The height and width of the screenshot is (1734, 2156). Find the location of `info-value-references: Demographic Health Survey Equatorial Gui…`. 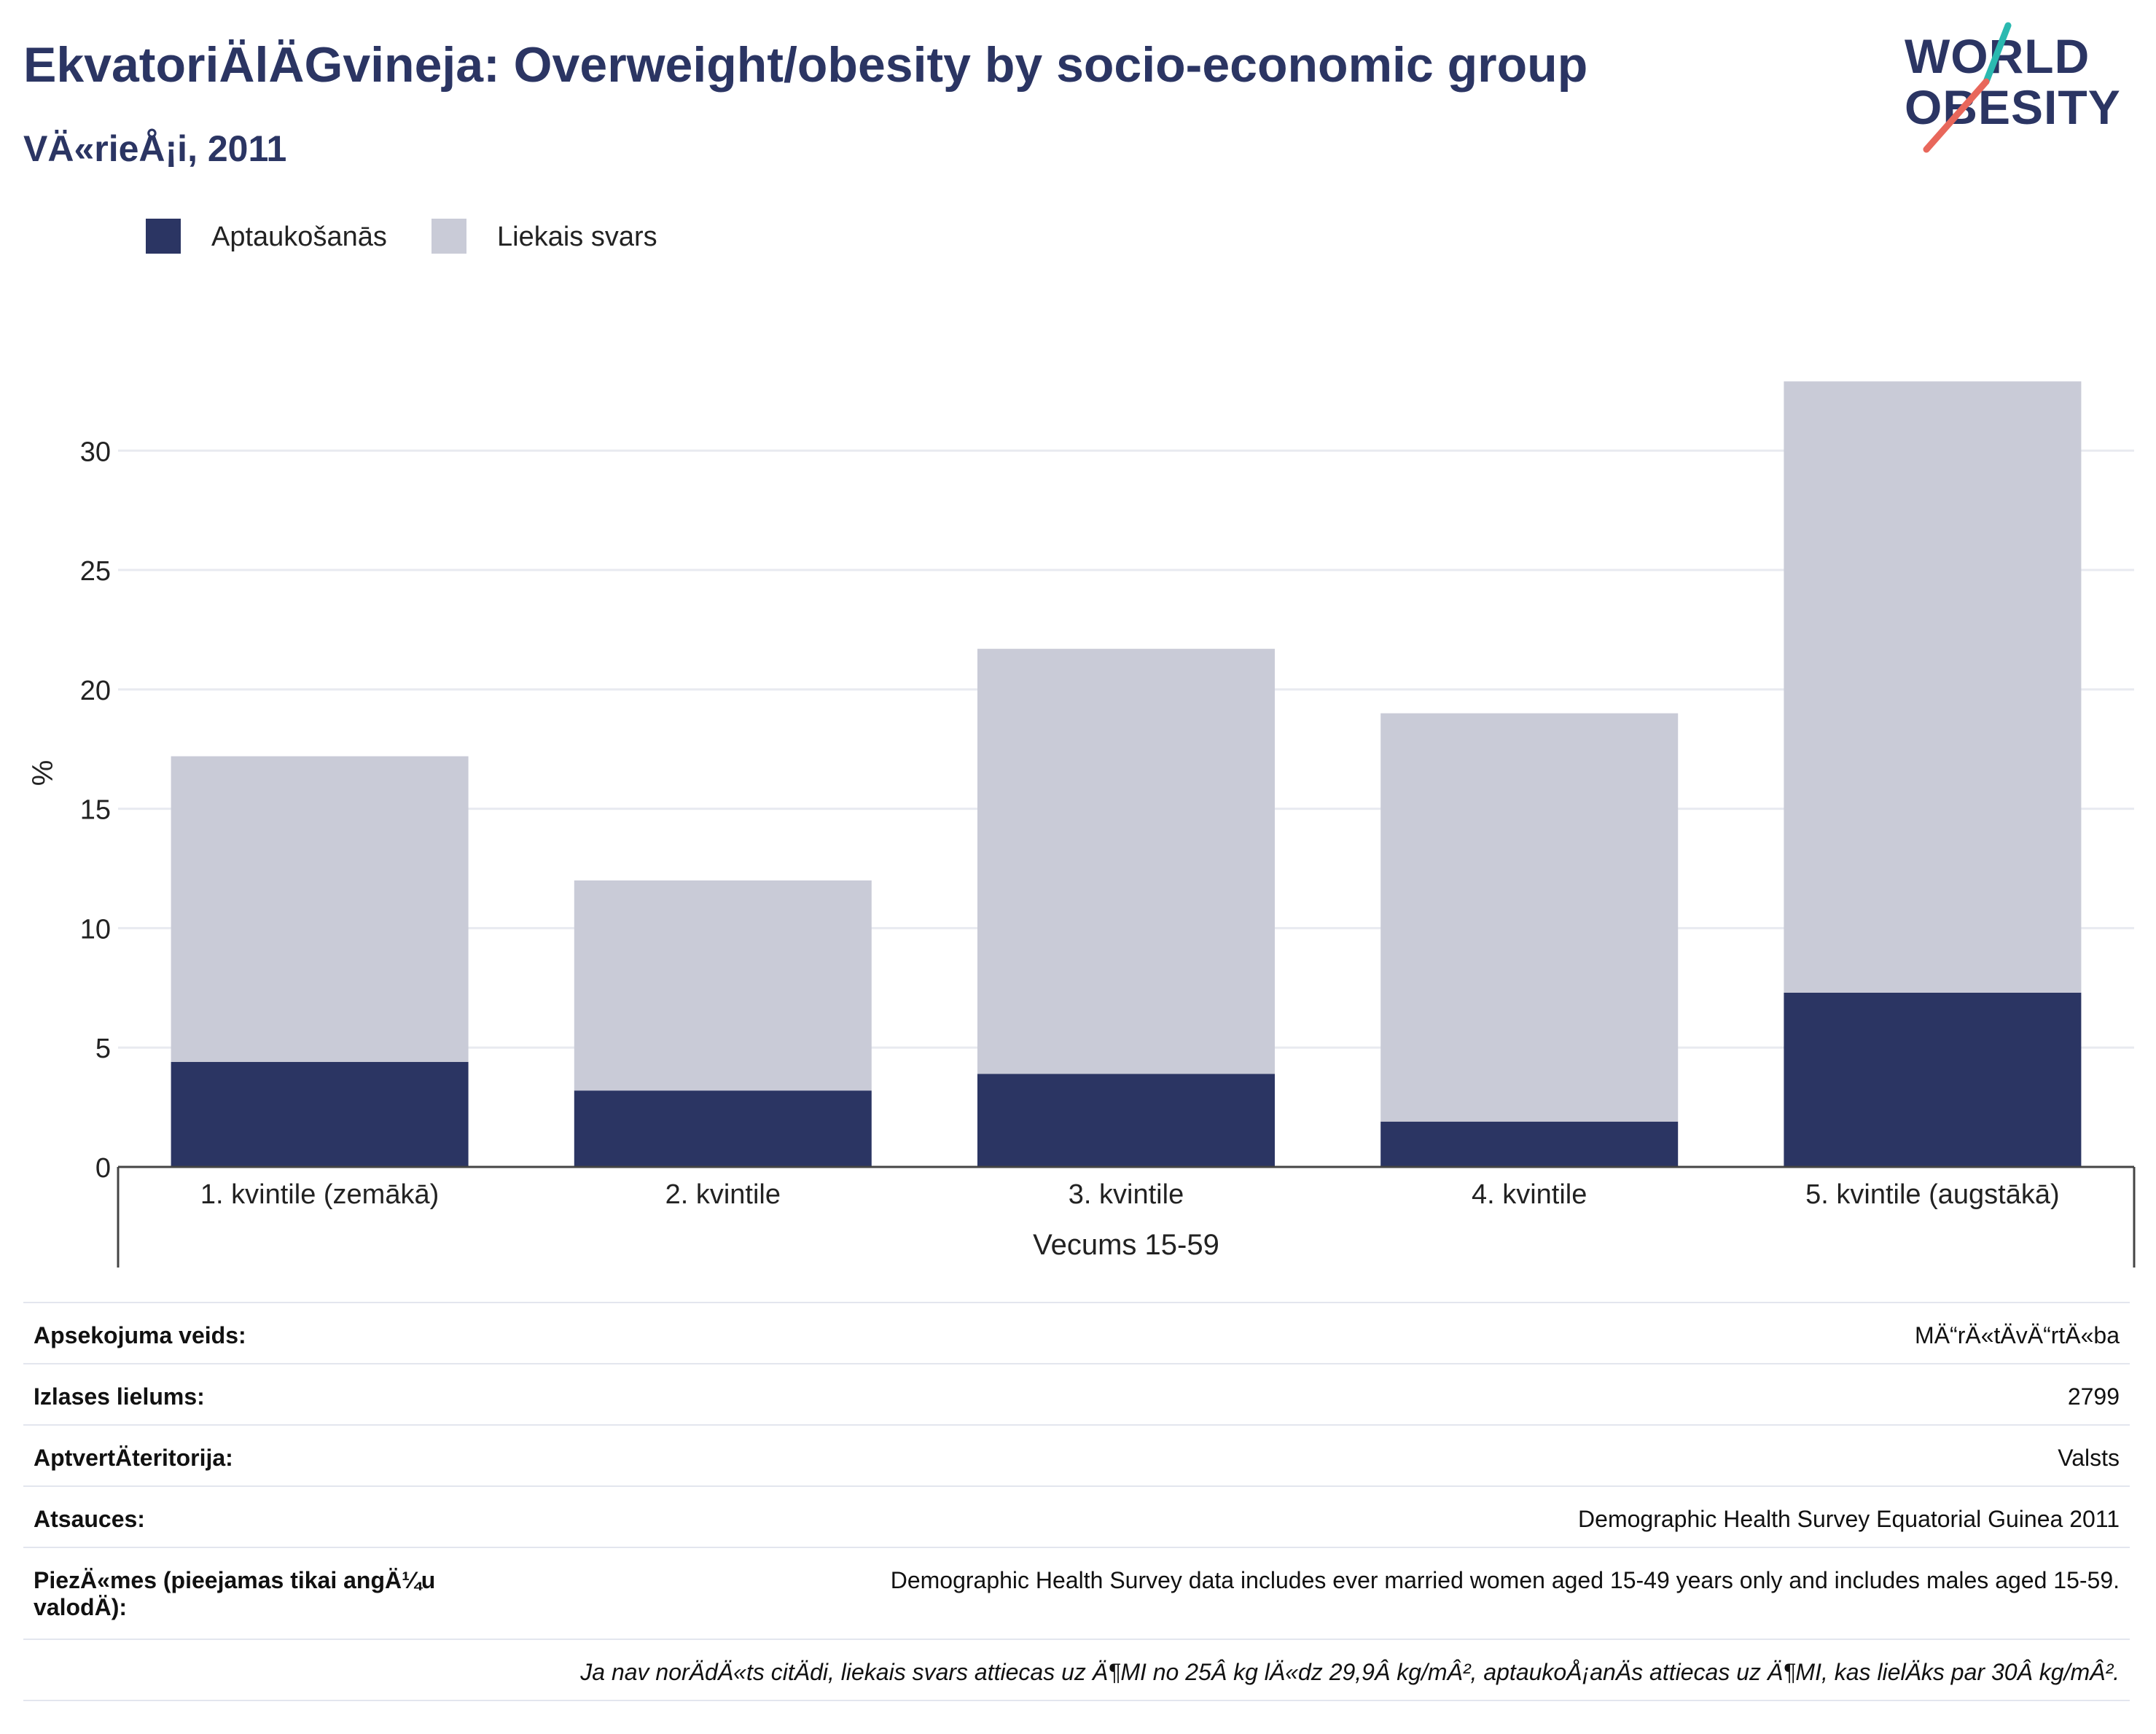

info-value-references: Demographic Health Survey Equatorial Gui… is located at coordinates (1849, 1519).